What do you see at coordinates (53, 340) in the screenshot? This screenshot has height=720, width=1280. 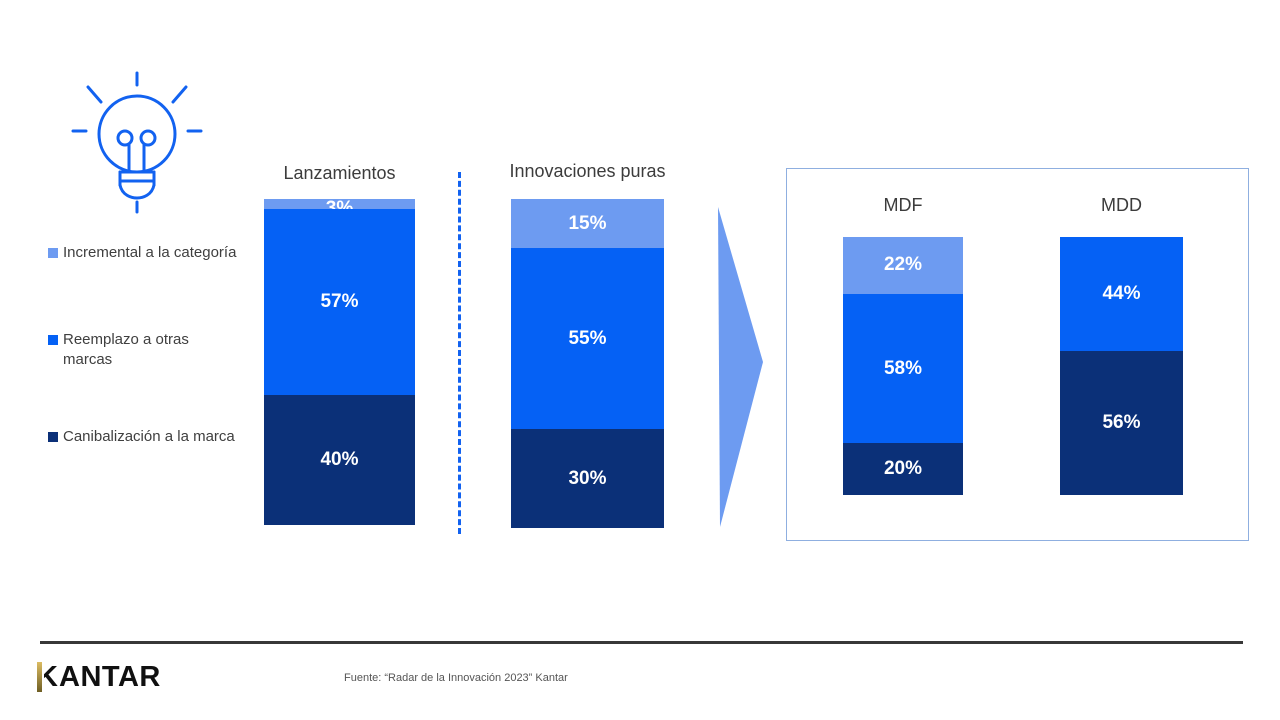 I see `legend-swatch-mid-blue` at bounding box center [53, 340].